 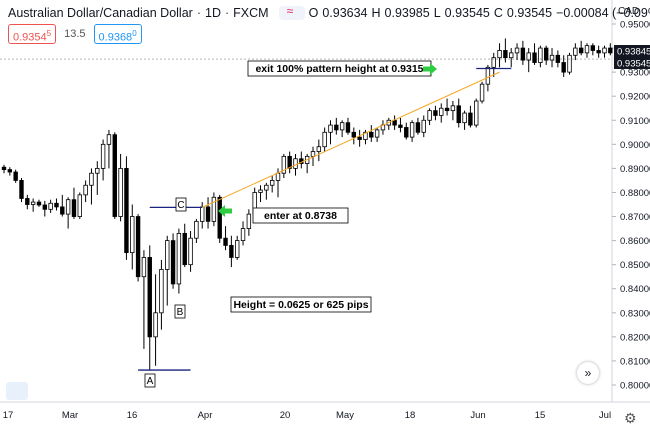 I want to click on price-label: 0.93845, so click(x=633, y=52).